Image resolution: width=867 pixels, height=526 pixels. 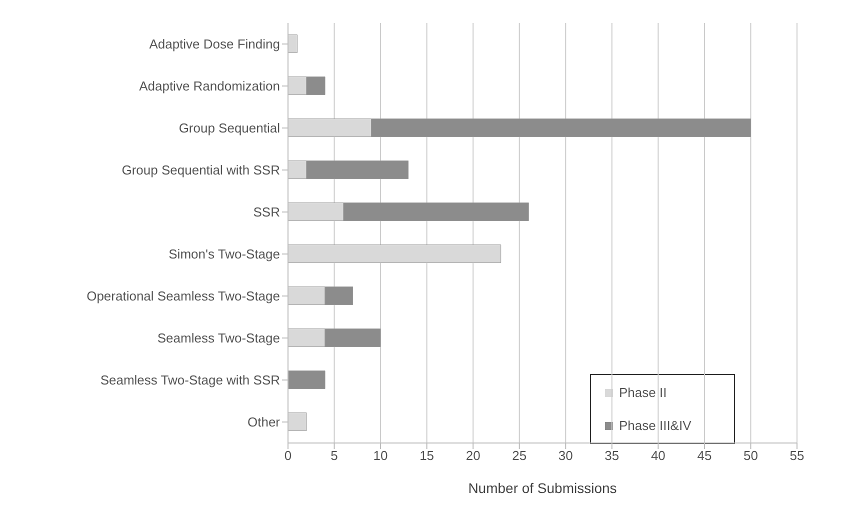 What do you see at coordinates (224, 254) in the screenshot?
I see `y-tick-label: Simon's Two-Stage` at bounding box center [224, 254].